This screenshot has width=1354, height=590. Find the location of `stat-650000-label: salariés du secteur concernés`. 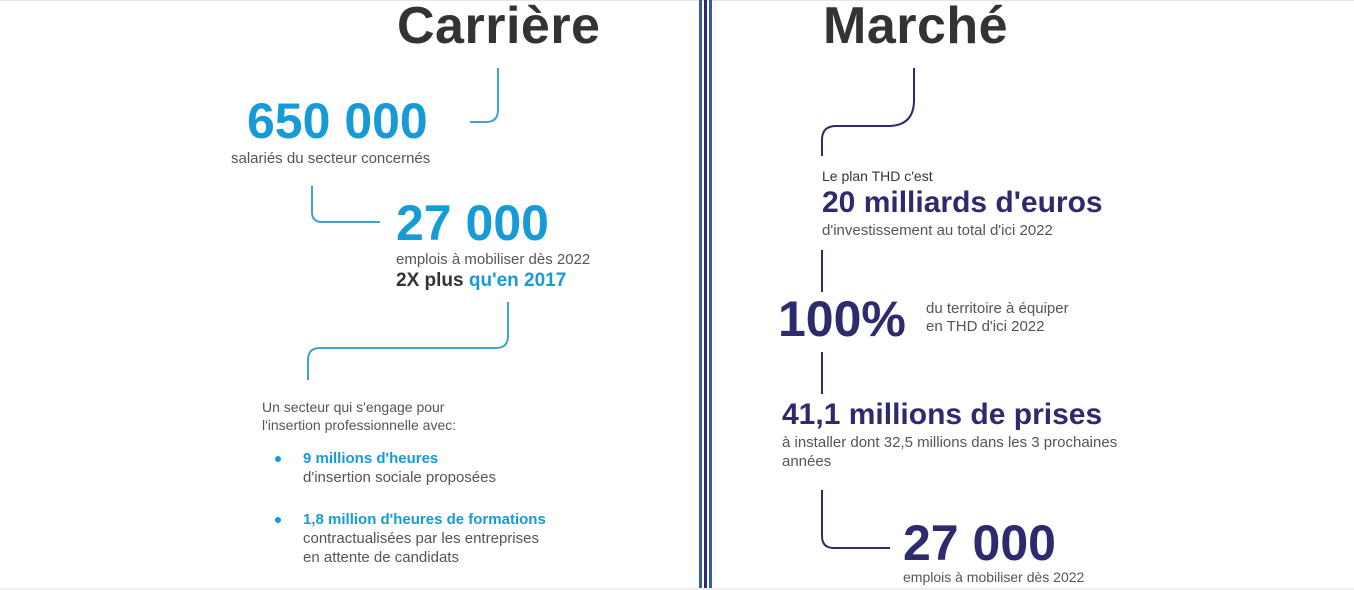

stat-650000-label: salariés du secteur concernés is located at coordinates (331, 158).